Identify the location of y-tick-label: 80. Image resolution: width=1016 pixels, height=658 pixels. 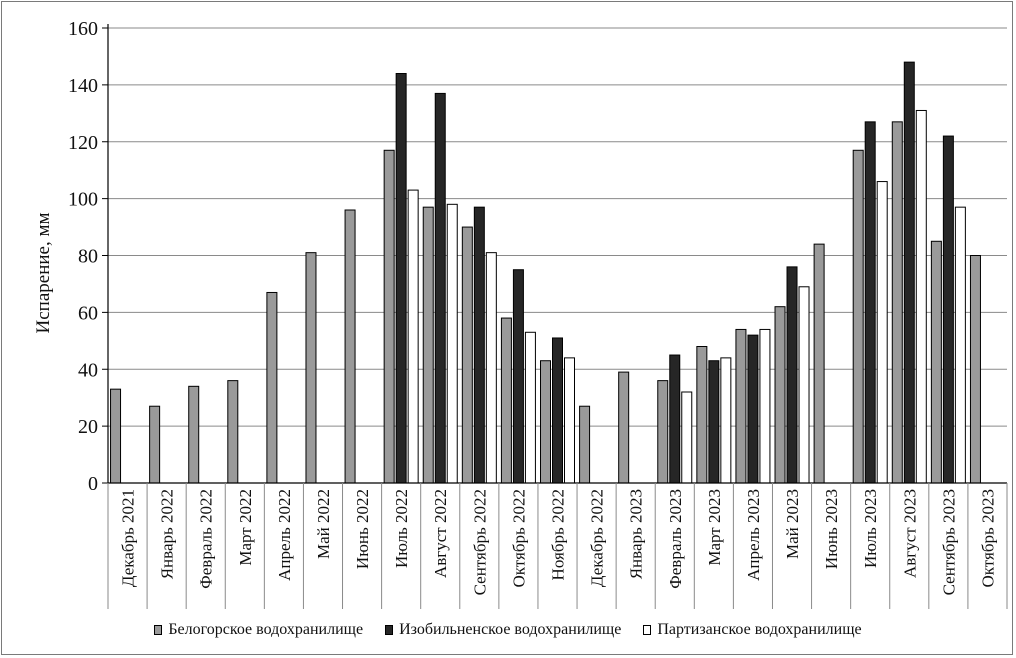
(88, 257).